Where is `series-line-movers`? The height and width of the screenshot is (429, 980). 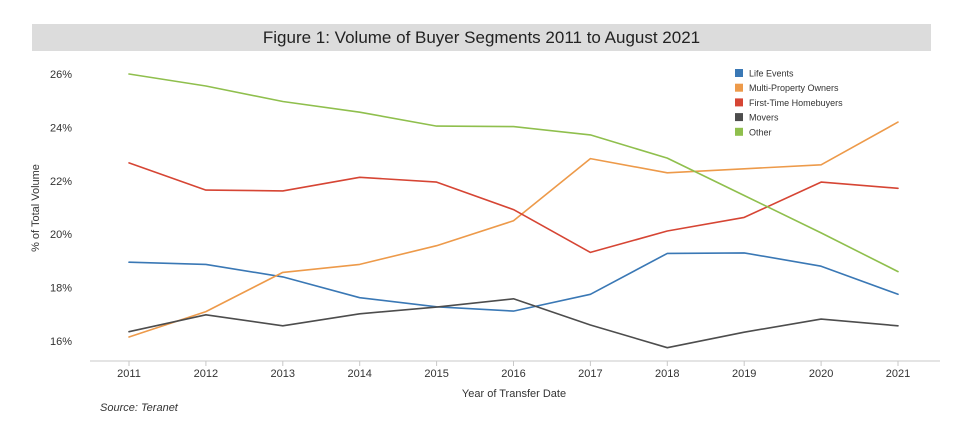
series-line-movers is located at coordinates (513, 323).